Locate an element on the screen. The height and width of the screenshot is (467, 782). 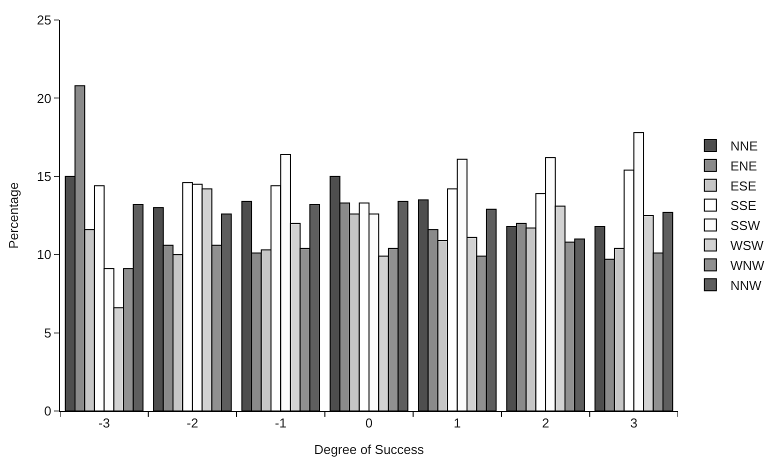
y-tick-label: 5 is located at coordinates (48, 332).